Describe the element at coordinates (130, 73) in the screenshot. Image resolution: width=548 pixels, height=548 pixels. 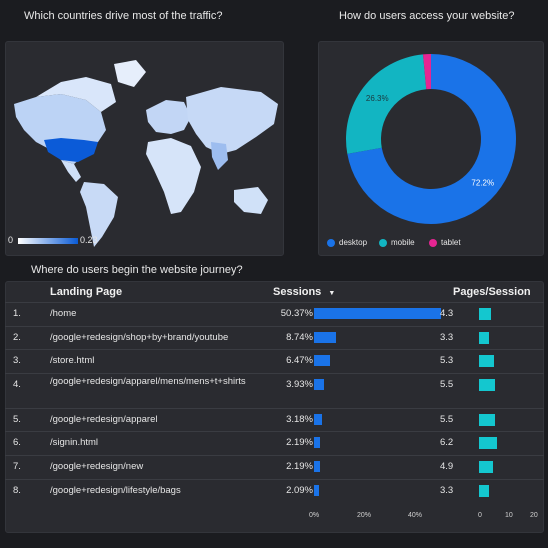
I see `map-region-greenland` at that location.